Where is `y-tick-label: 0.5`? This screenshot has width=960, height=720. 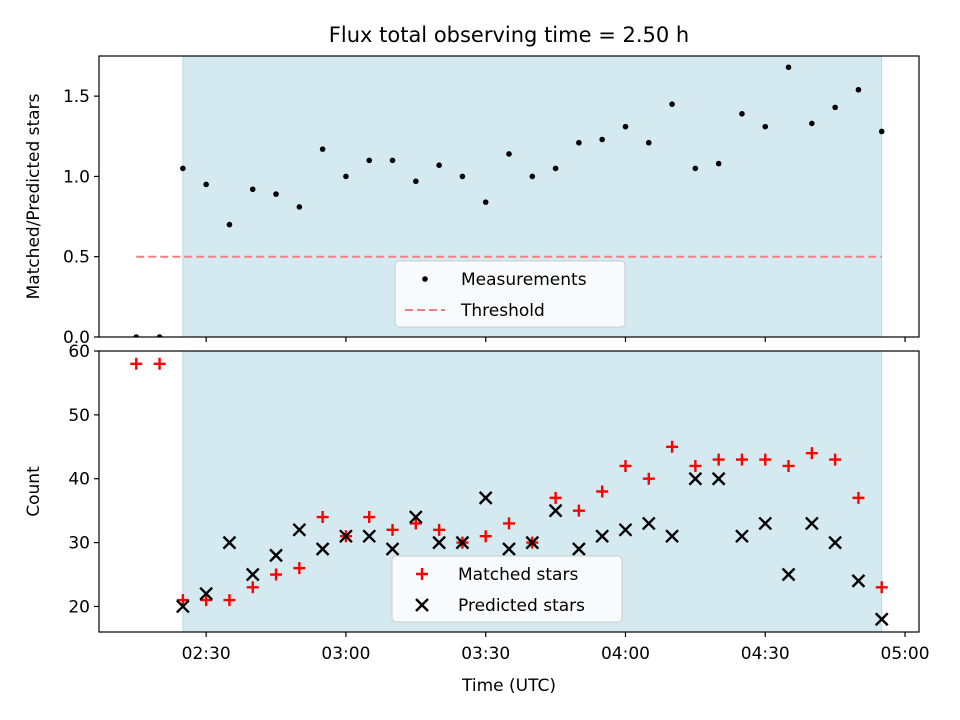
y-tick-label: 0.5 is located at coordinates (76, 258).